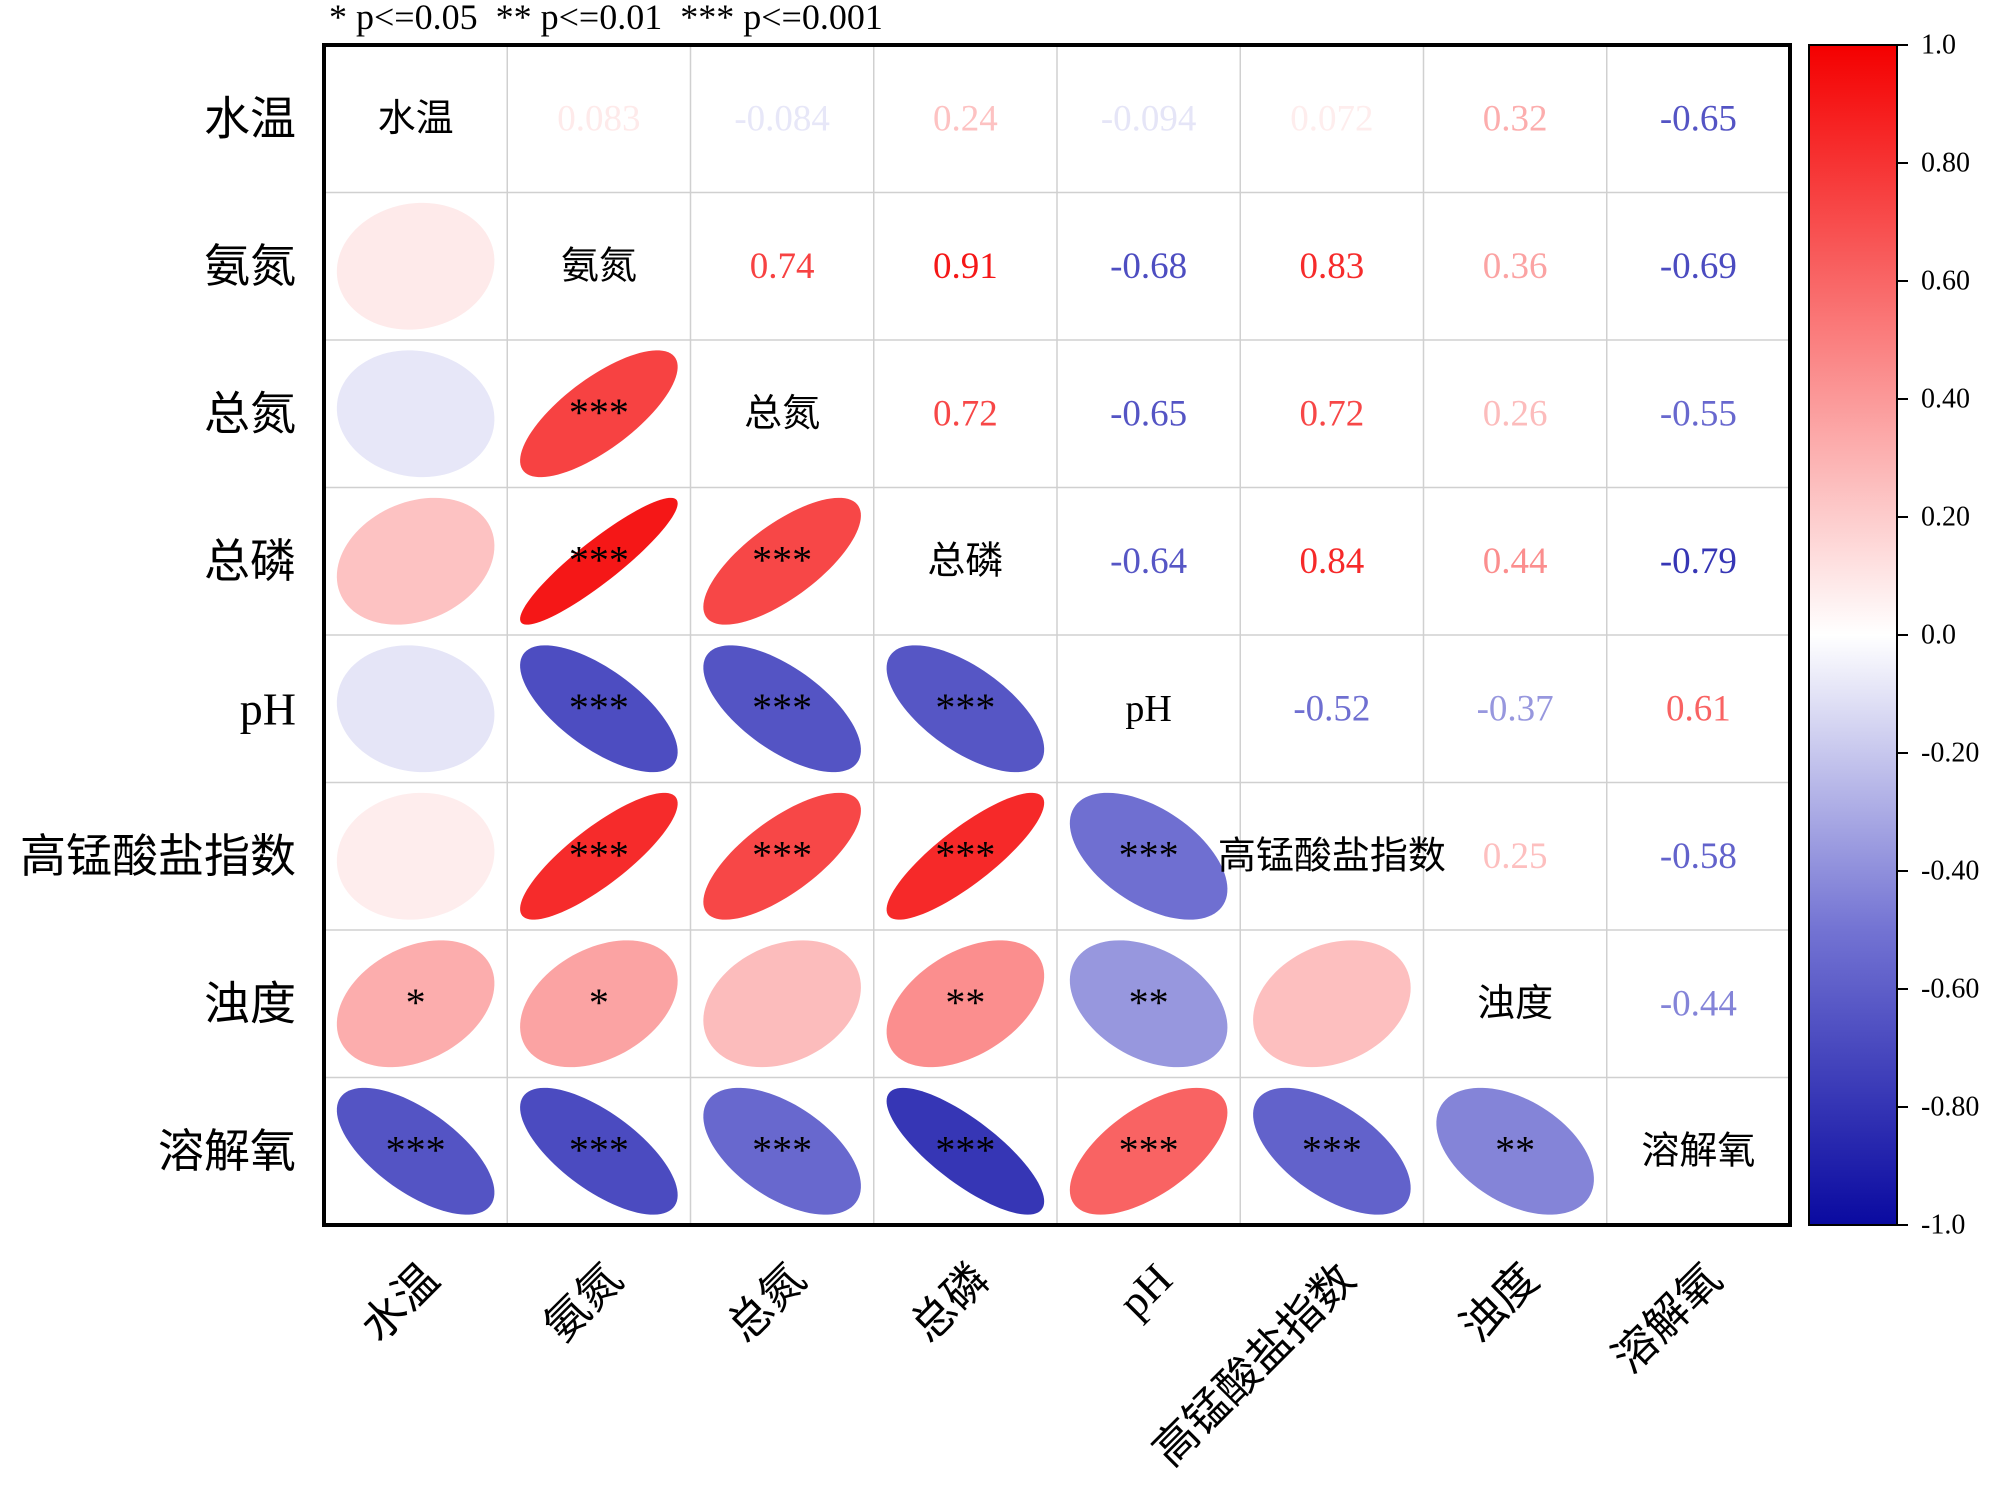 This screenshot has height=1492, width=2000. Describe the element at coordinates (599, 266) in the screenshot. I see `diagonal-variable-label: 氨氮` at that location.